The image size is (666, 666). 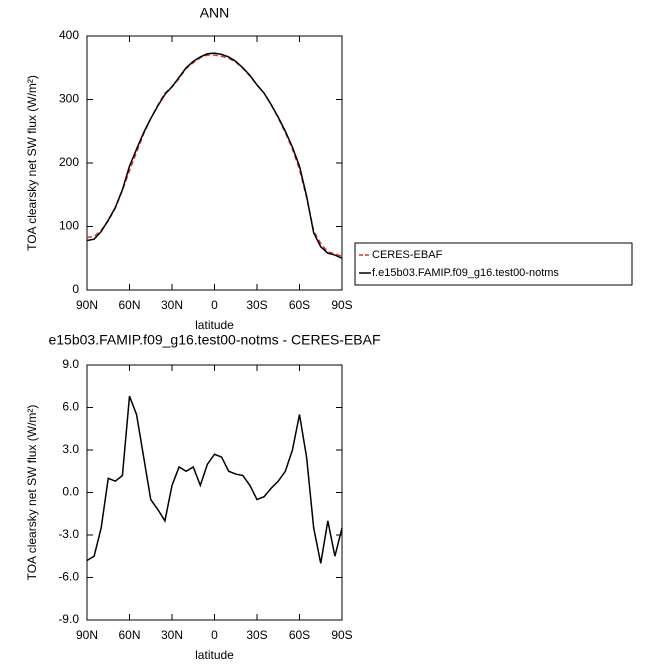 What do you see at coordinates (465, 273) in the screenshot?
I see `legend-label: f.e15b03.FAMIP.f09_g16.test00-notms` at bounding box center [465, 273].